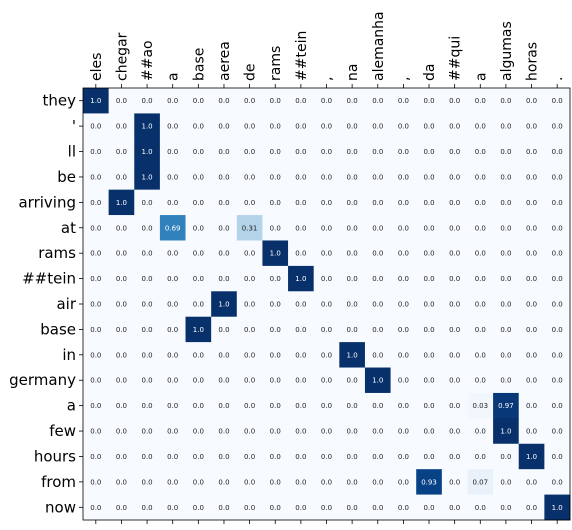  I want to click on y-tick-label: be, so click(66, 177).